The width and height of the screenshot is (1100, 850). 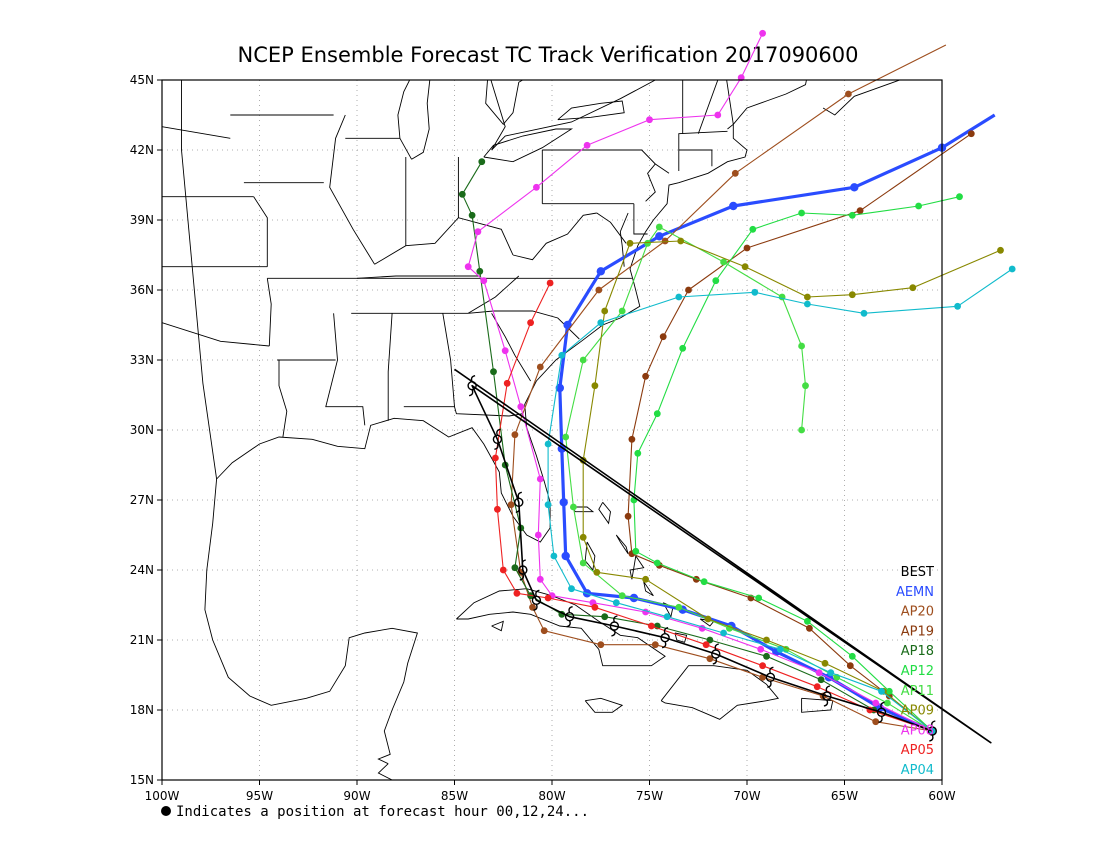 What do you see at coordinates (142, 80) in the screenshot?
I see `y-tick-label: 45N` at bounding box center [142, 80].